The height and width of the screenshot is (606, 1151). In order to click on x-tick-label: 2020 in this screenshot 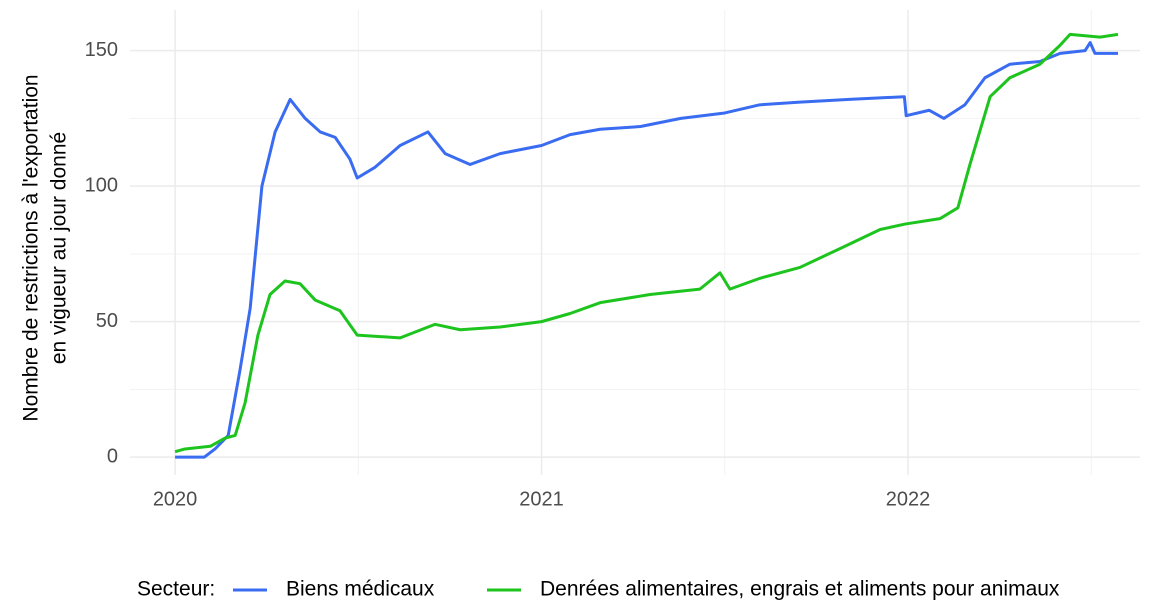, I will do `click(175, 499)`.